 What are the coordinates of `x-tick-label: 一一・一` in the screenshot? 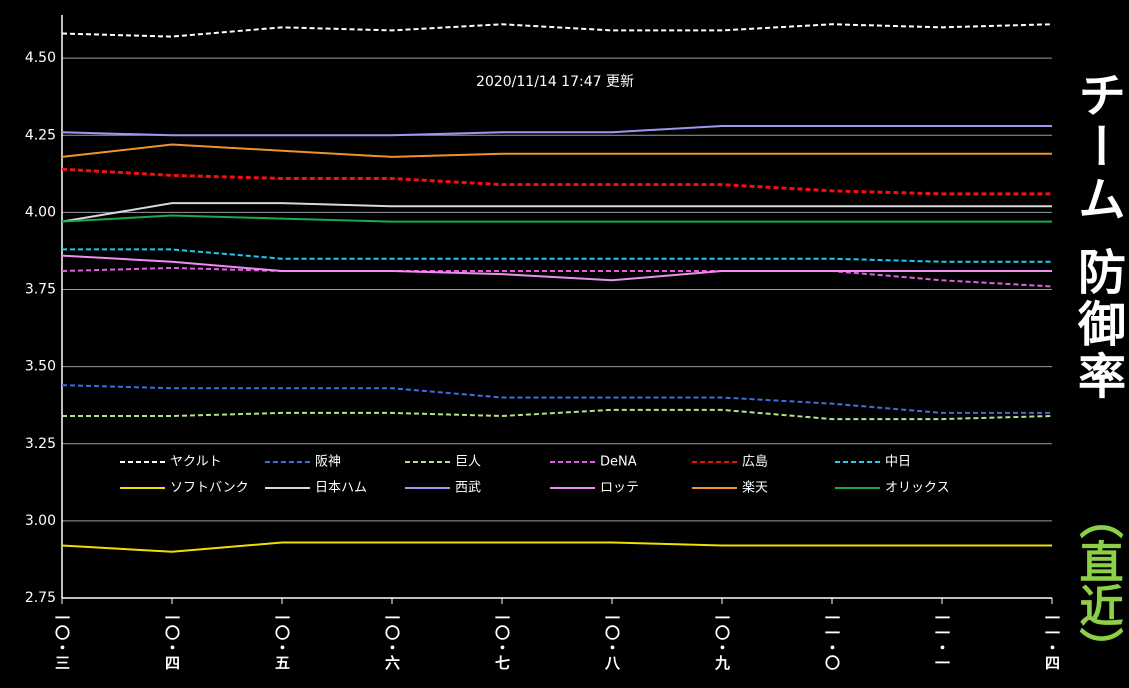 It's located at (942, 640).